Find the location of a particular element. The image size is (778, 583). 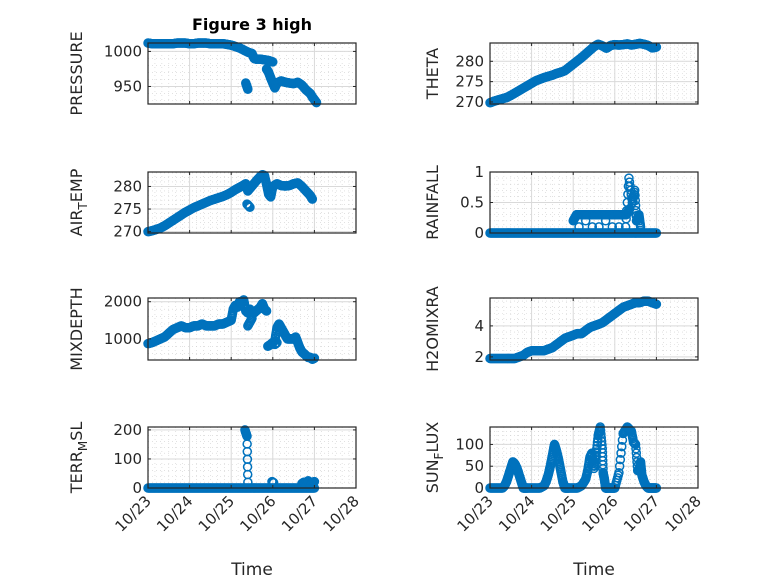

y-tick-label: 1 is located at coordinates (479, 172).